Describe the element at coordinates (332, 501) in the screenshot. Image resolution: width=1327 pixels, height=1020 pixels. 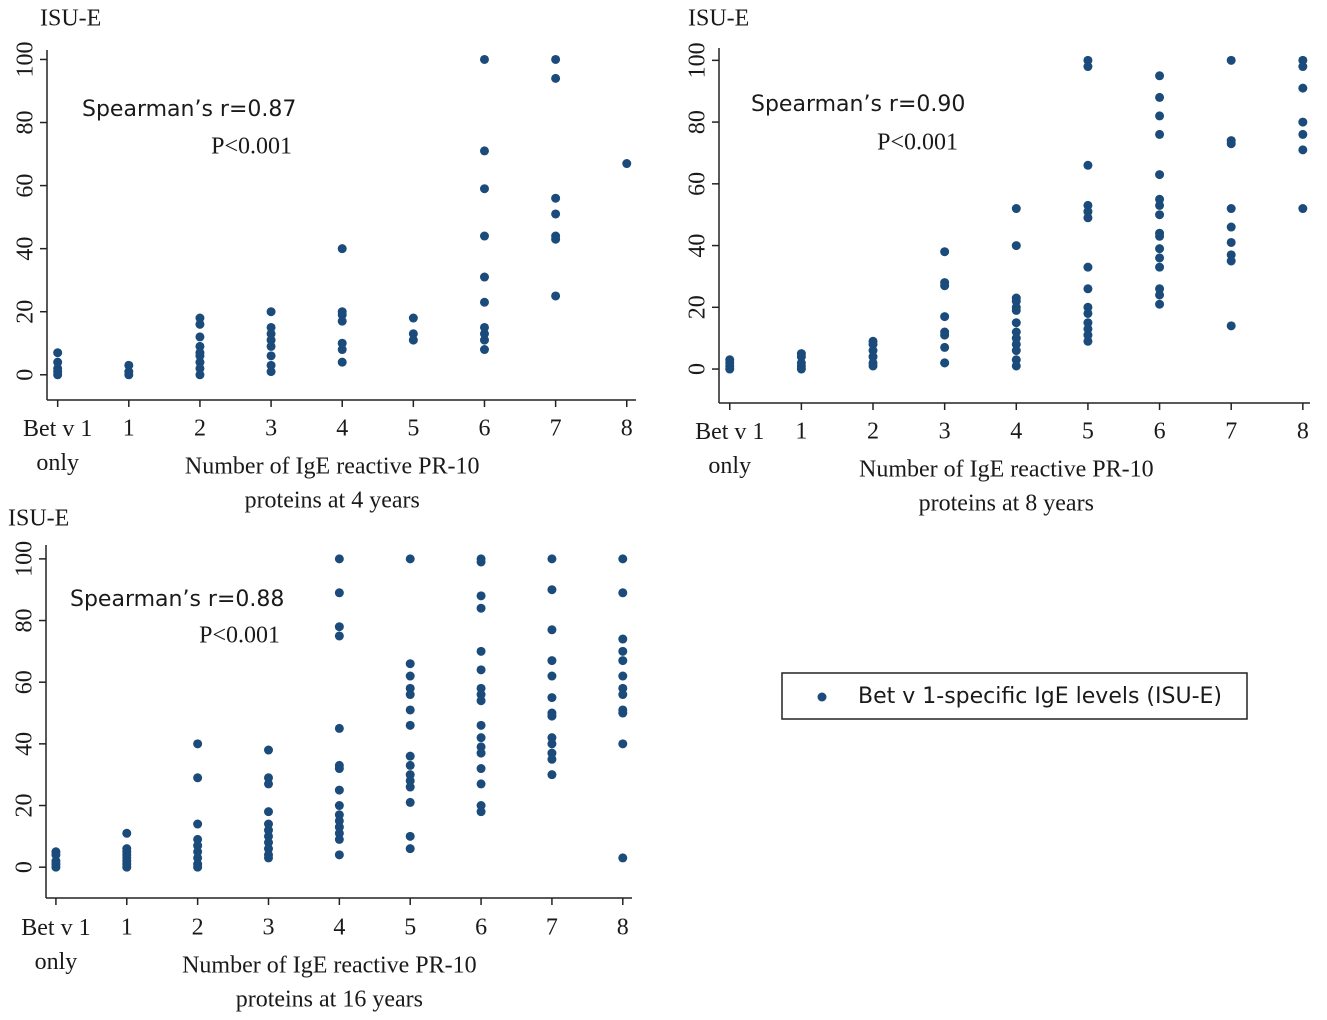
I see `x-axis-title: proteins at 4 years` at that location.